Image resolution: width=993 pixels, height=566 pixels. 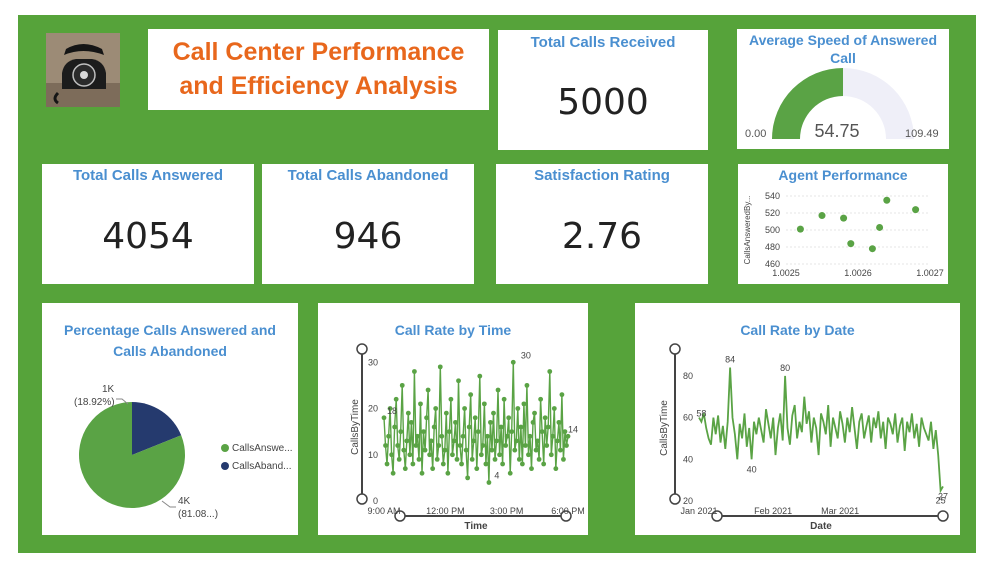 I want to click on vertical-slider-handle-bottom, so click(x=675, y=499).